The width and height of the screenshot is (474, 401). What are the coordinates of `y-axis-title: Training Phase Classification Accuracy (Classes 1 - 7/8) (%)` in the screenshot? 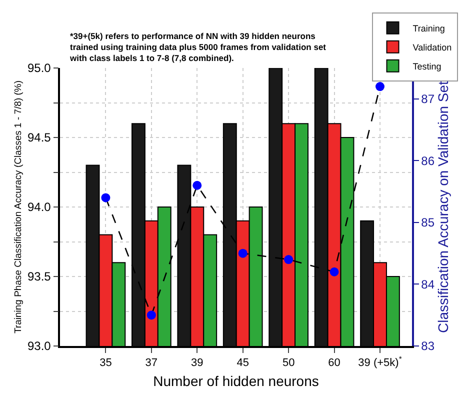 It's located at (18, 207).